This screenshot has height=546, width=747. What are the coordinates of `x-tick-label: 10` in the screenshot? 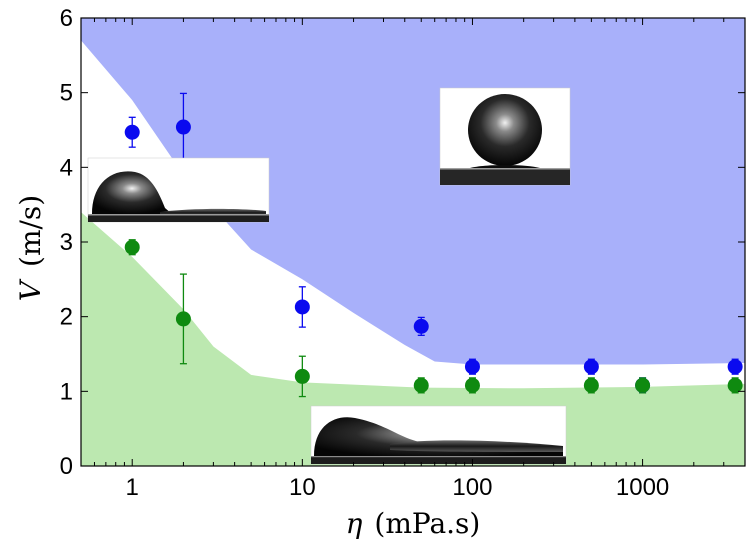 It's located at (302, 487).